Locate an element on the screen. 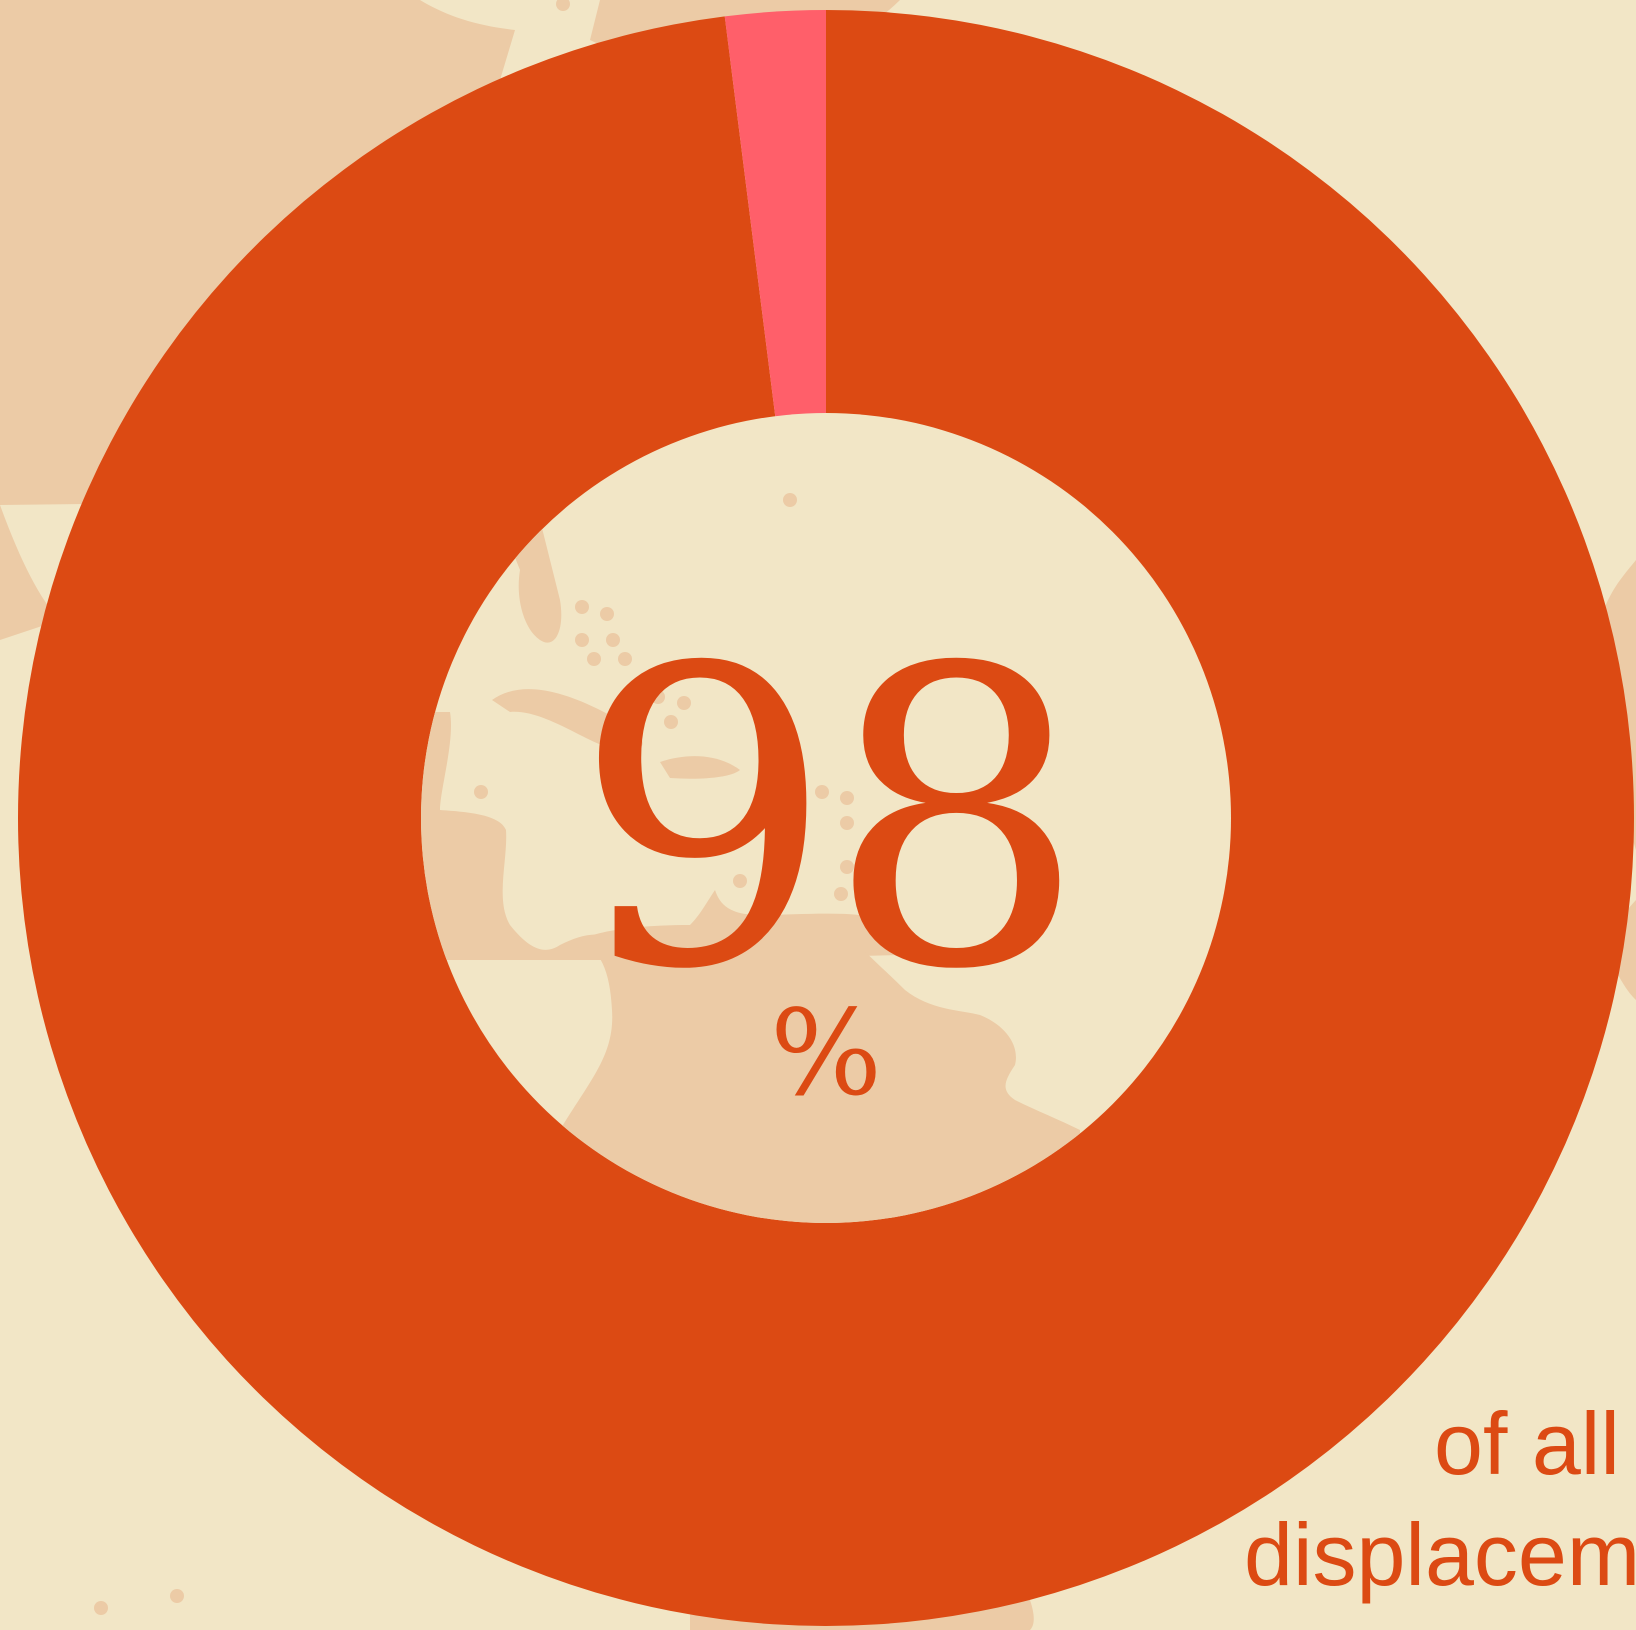  caption-line-2: displacem is located at coordinates (1440, 1554).